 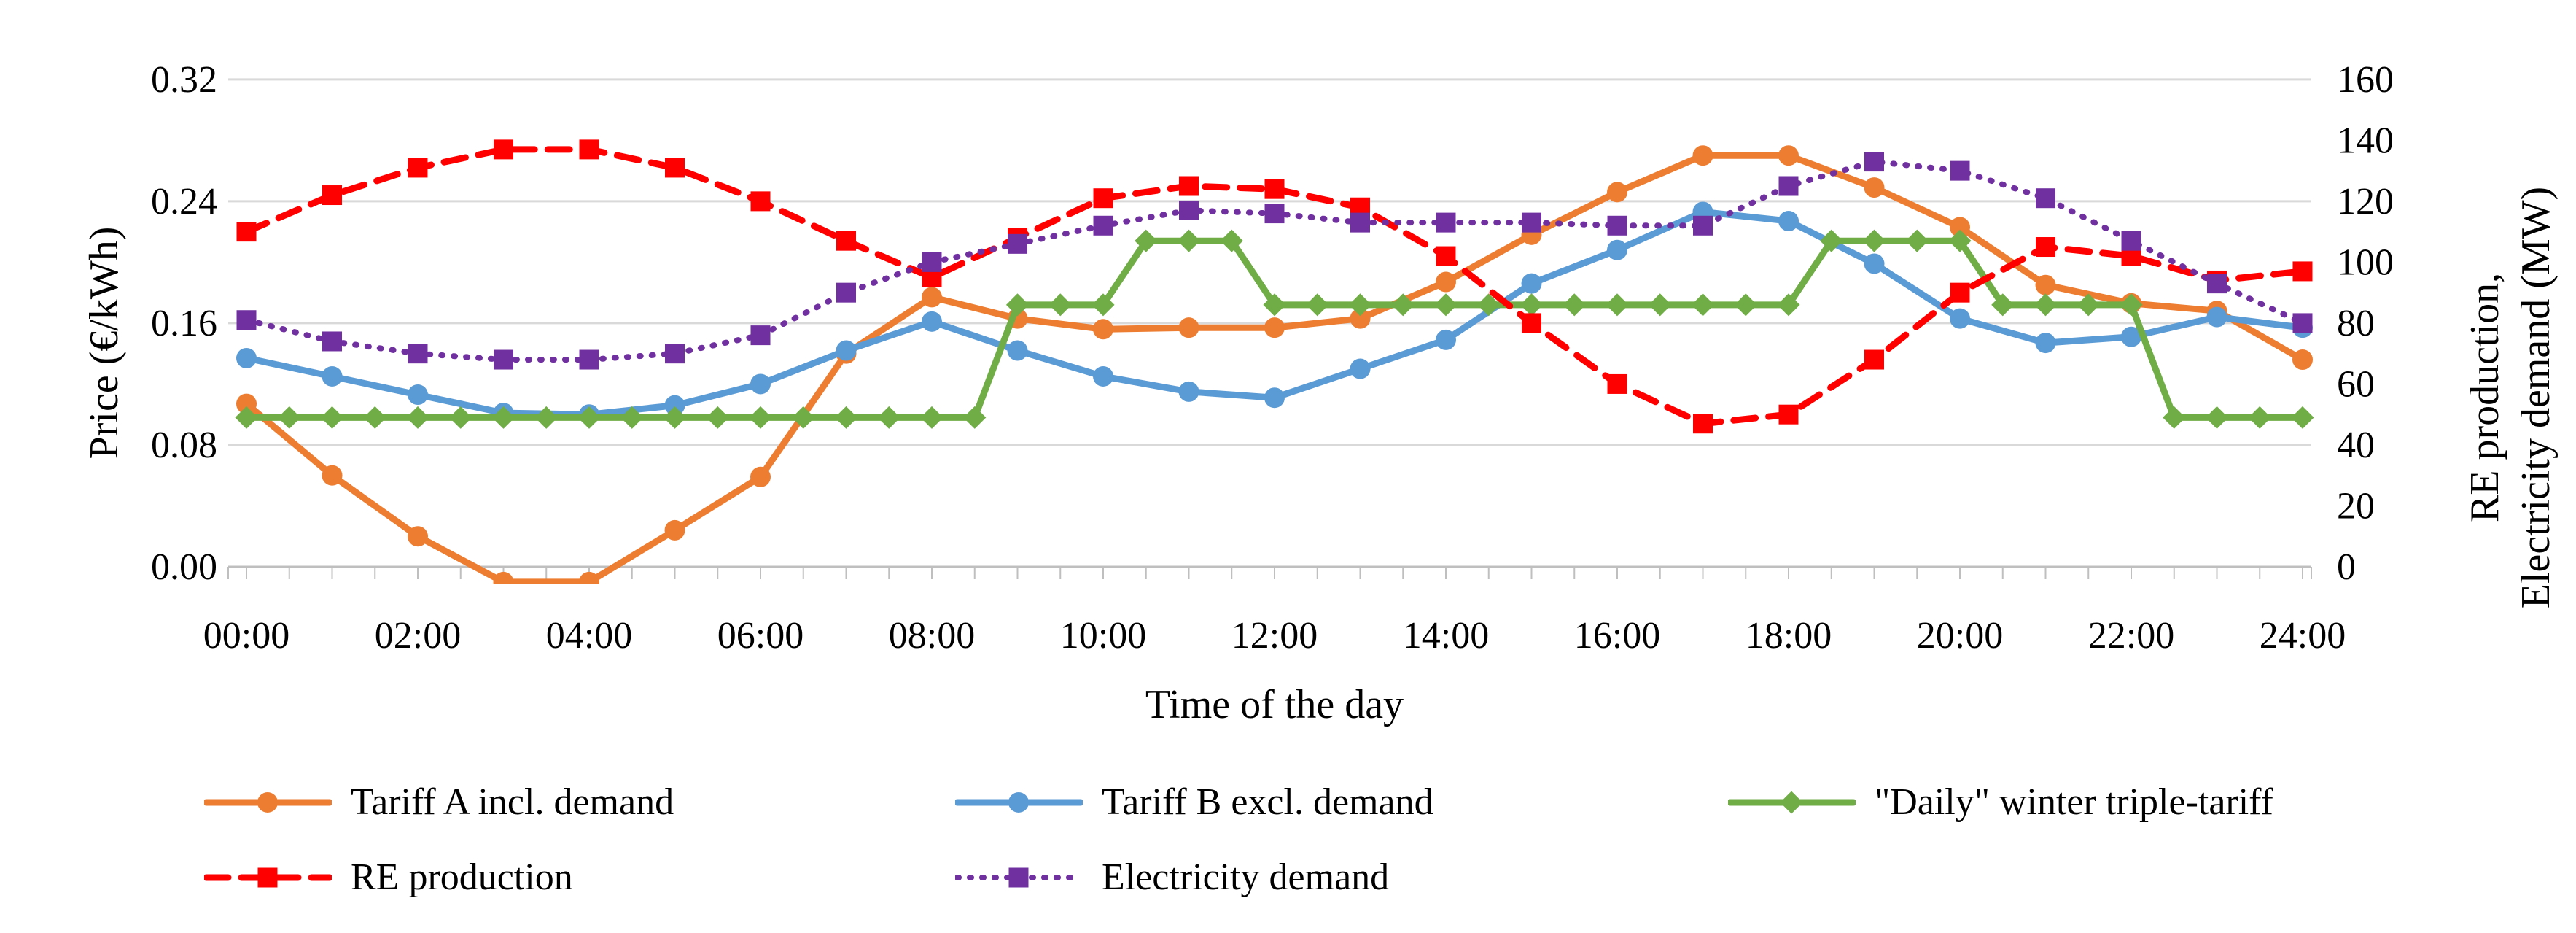 I want to click on time-axis-tick-label: 16:00, so click(x=1617, y=636).